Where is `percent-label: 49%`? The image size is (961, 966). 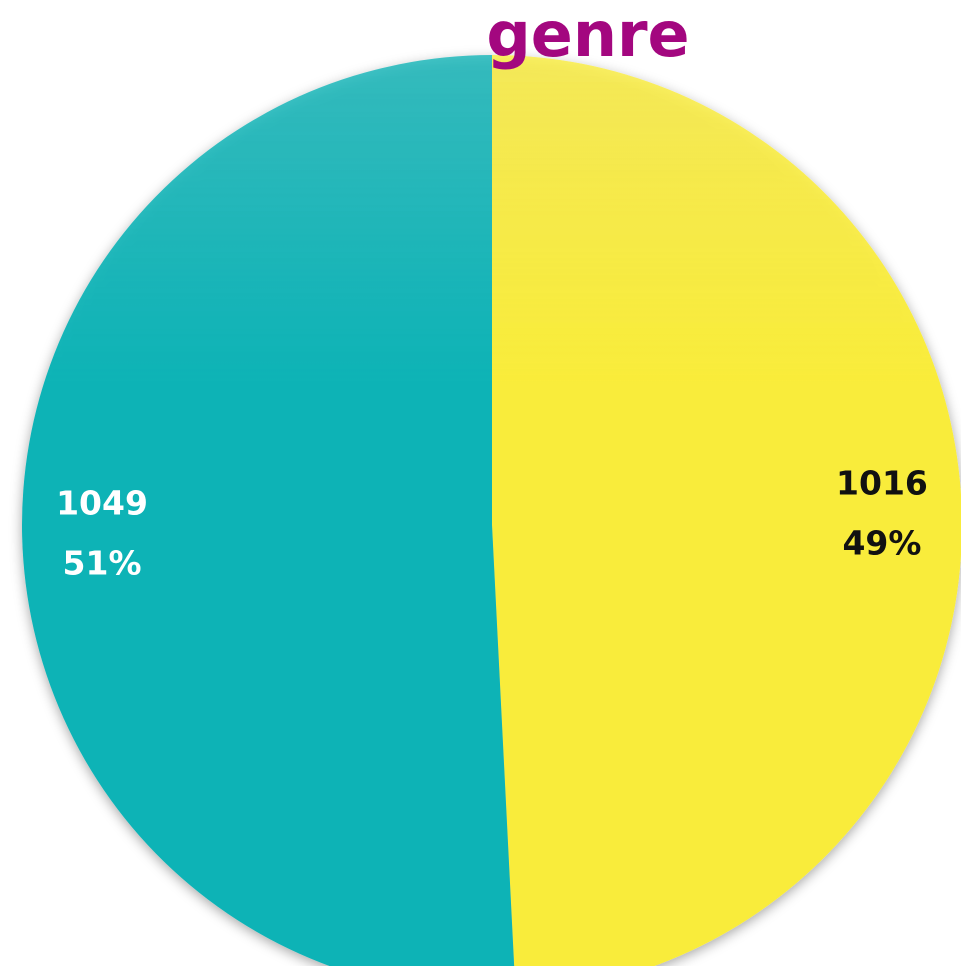 percent-label: 49% is located at coordinates (881, 543).